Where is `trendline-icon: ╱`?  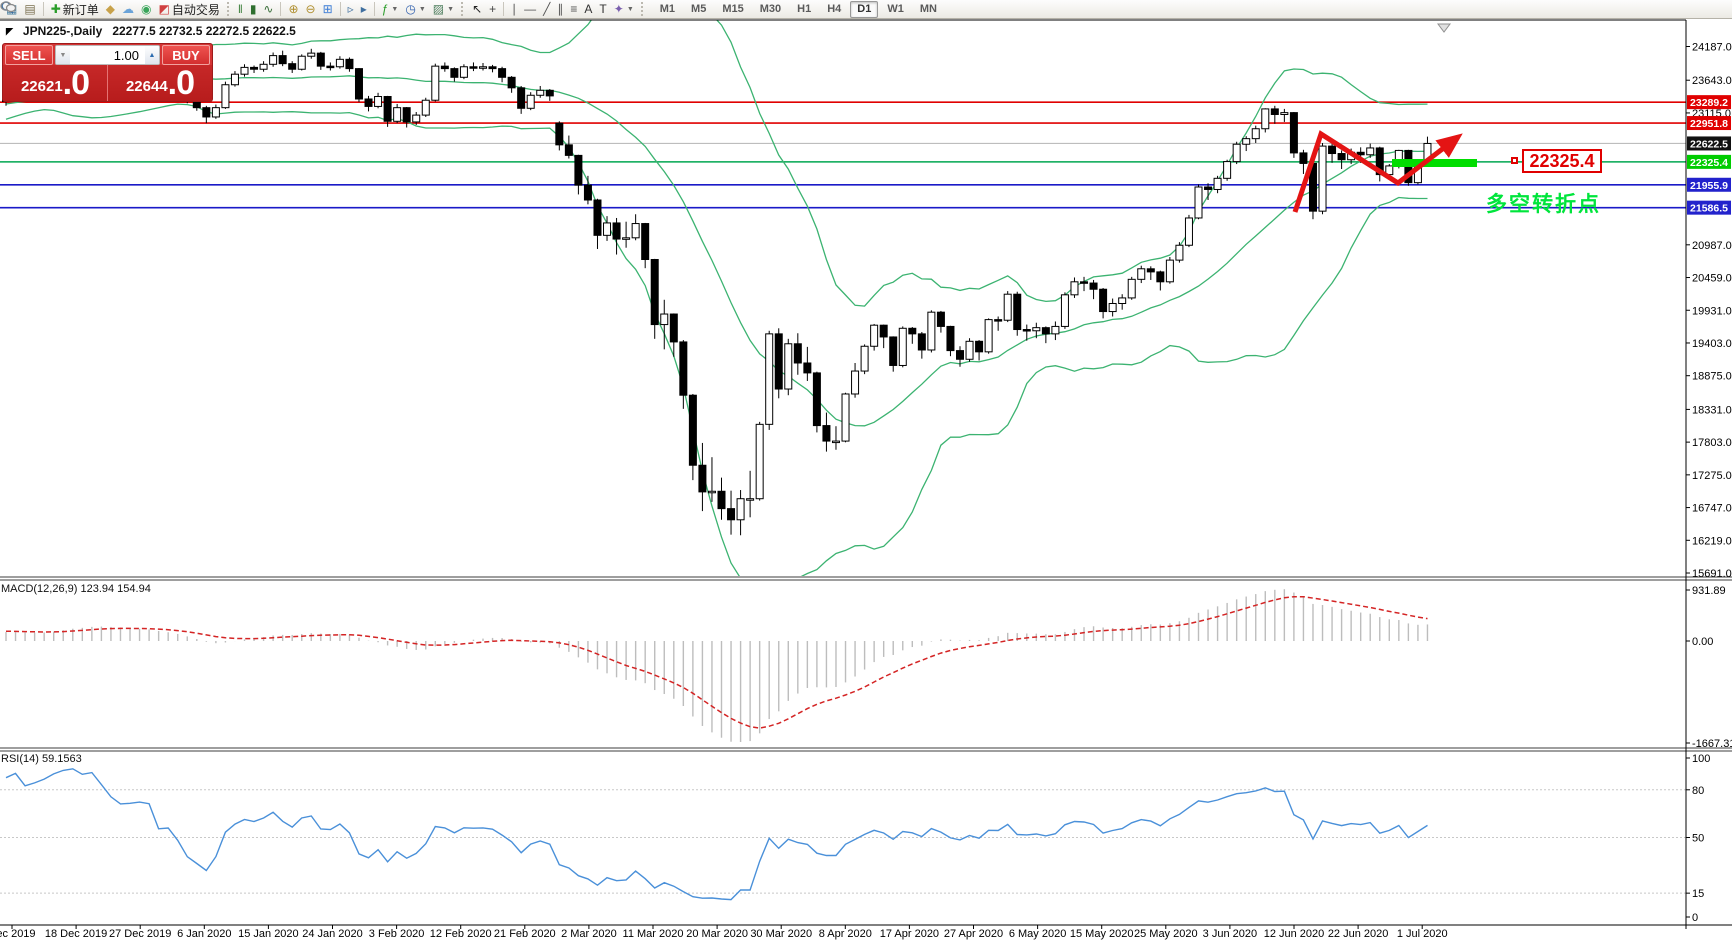
trendline-icon: ╱ is located at coordinates (547, 8).